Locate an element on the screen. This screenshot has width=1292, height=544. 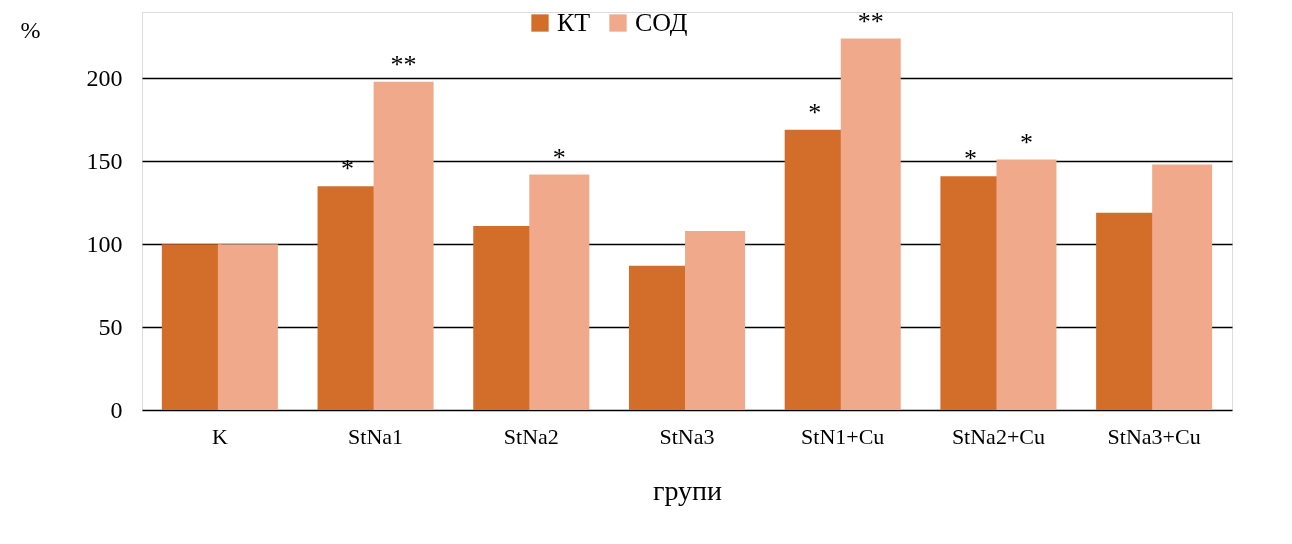
x-tick-label: StNa3+Cu is located at coordinates (1154, 436).